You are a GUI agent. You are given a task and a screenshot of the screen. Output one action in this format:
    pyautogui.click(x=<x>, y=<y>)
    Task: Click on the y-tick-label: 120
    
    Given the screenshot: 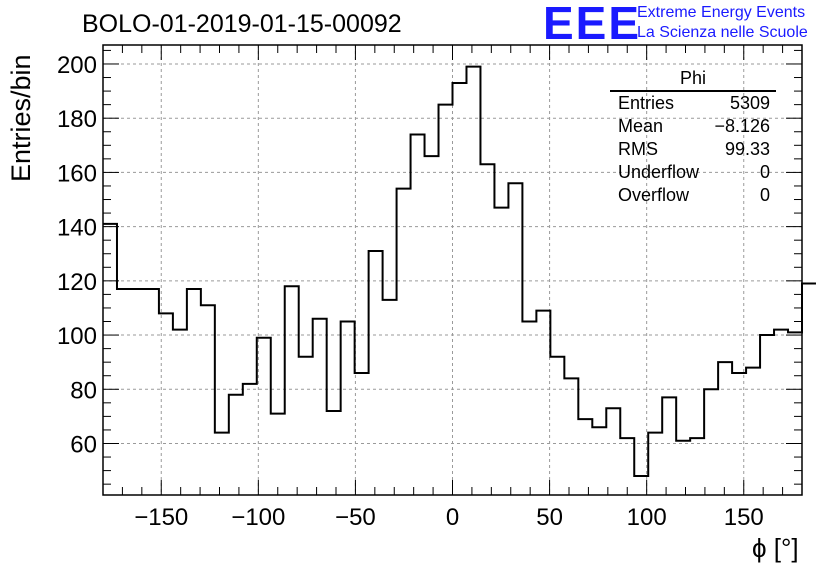 What is the action you would take?
    pyautogui.click(x=77, y=282)
    